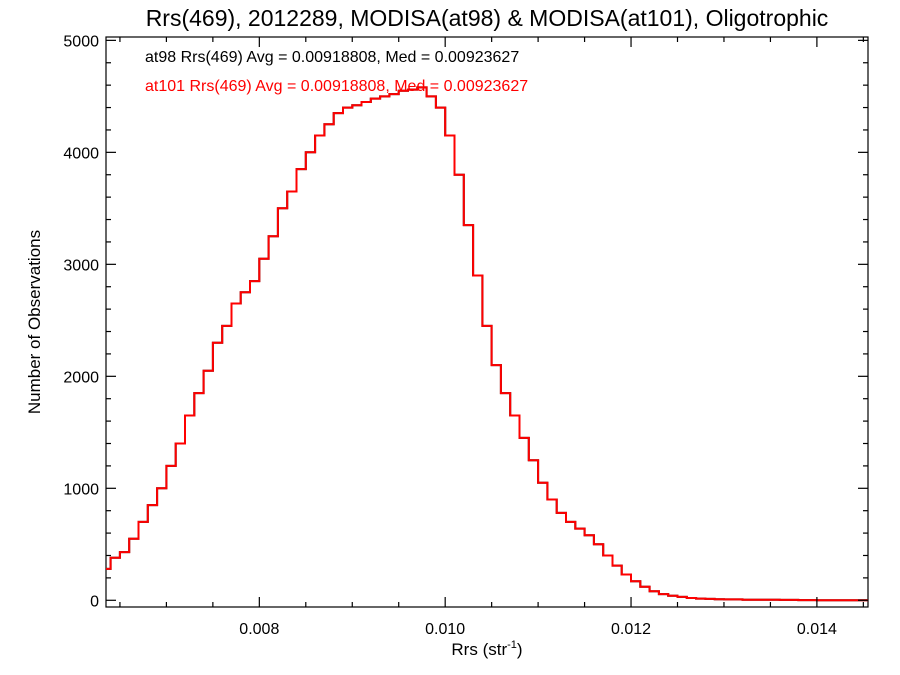  Describe the element at coordinates (94, 601) in the screenshot. I see `y-tick-label: 0` at that location.